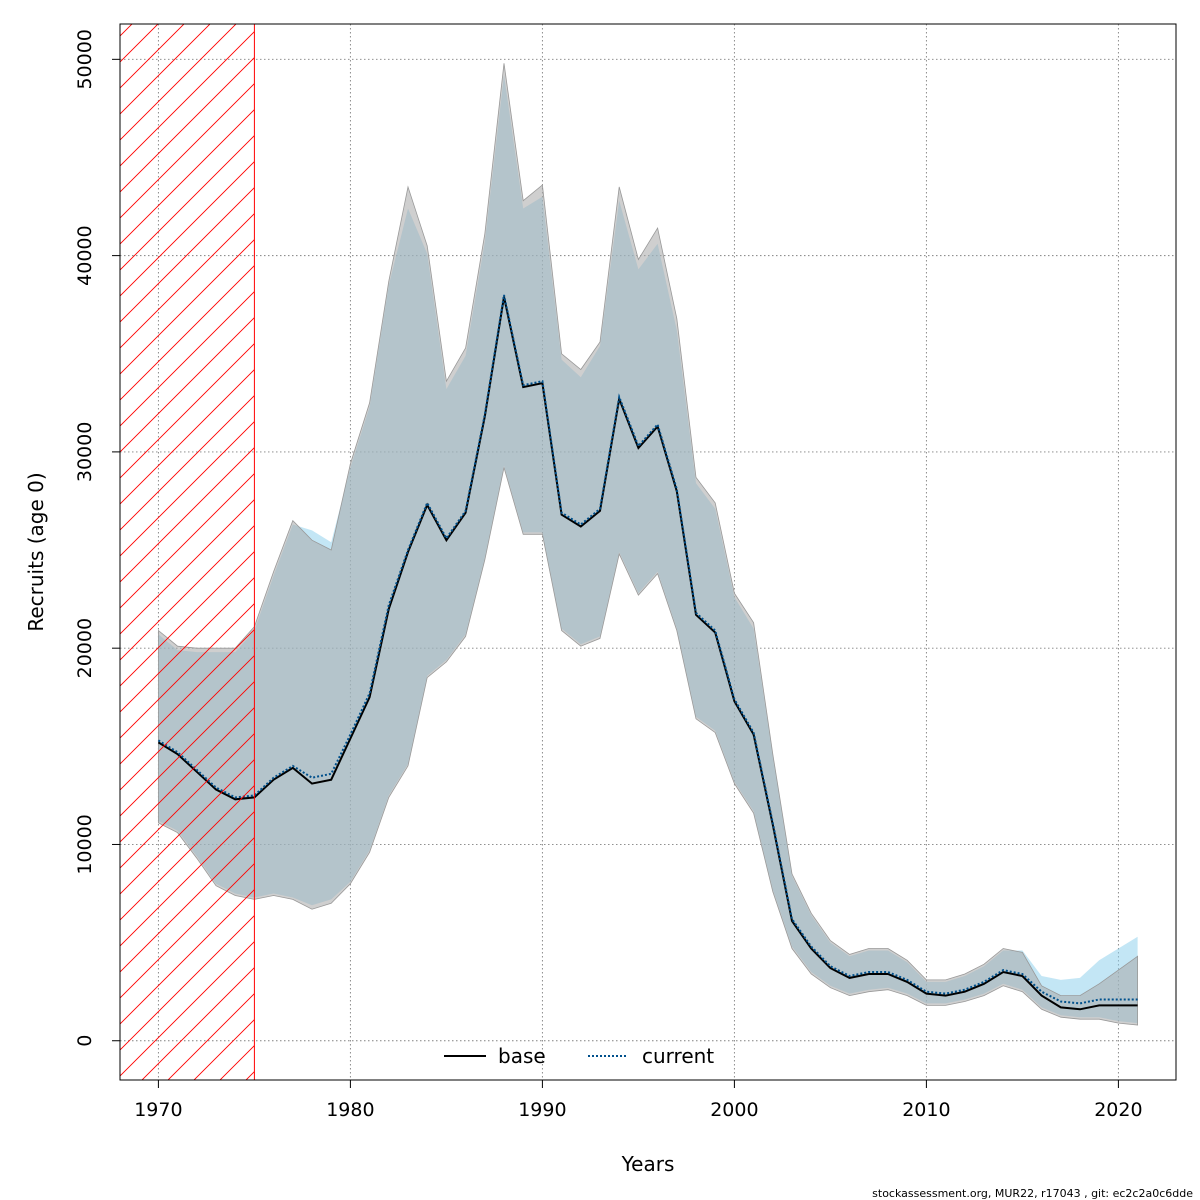 This screenshot has width=1200, height=1200. I want to click on legend-base-label: base, so click(522, 1056).